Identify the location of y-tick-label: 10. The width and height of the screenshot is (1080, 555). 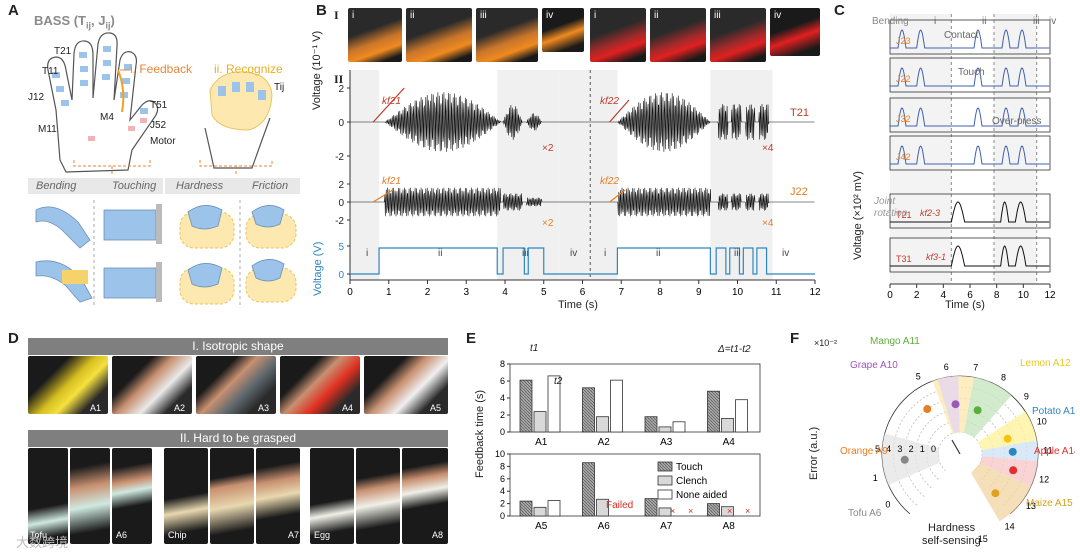
(500, 454).